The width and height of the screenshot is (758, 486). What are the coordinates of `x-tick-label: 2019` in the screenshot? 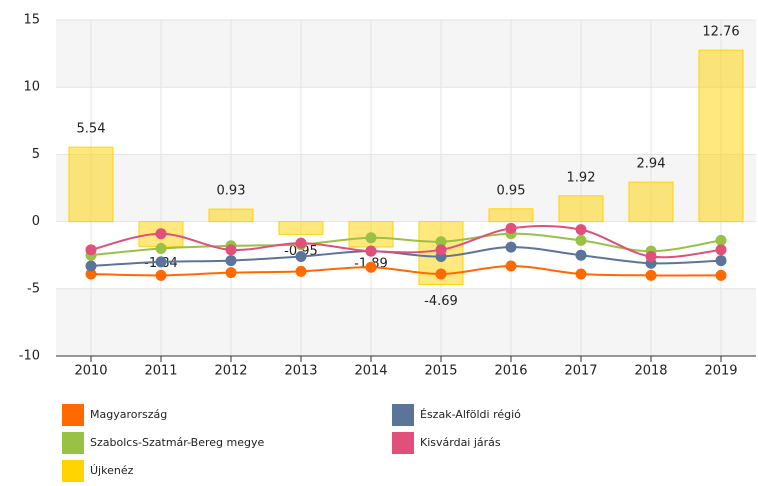 It's located at (720, 371).